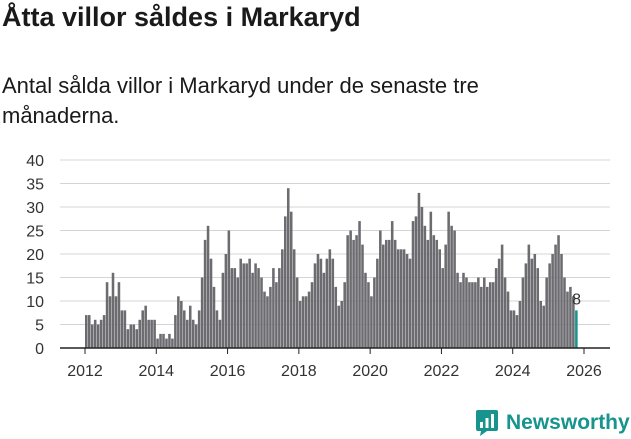 Image resolution: width=631 pixels, height=439 pixels. What do you see at coordinates (35, 208) in the screenshot?
I see `y-tick-label: 30` at bounding box center [35, 208].